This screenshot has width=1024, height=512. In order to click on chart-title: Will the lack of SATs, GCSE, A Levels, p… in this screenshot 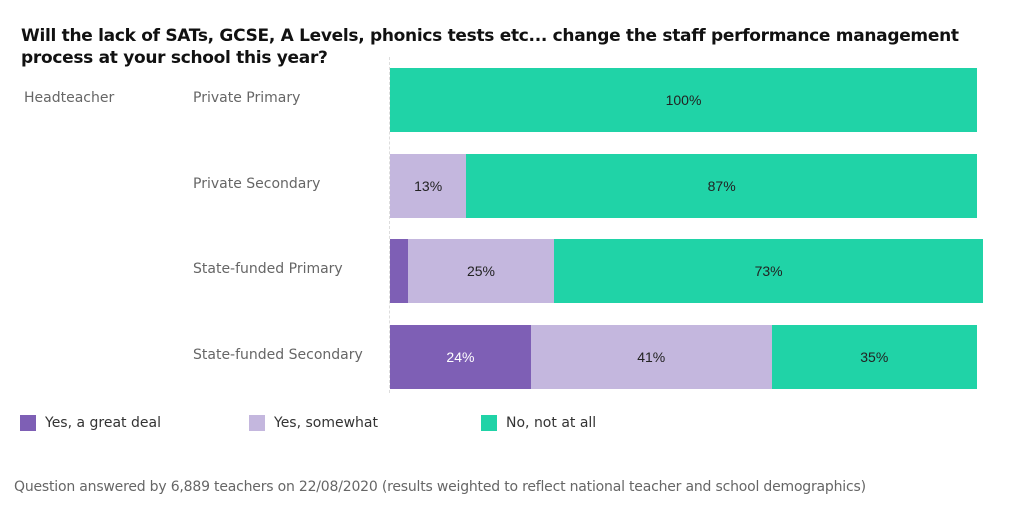, I will do `click(490, 47)`.